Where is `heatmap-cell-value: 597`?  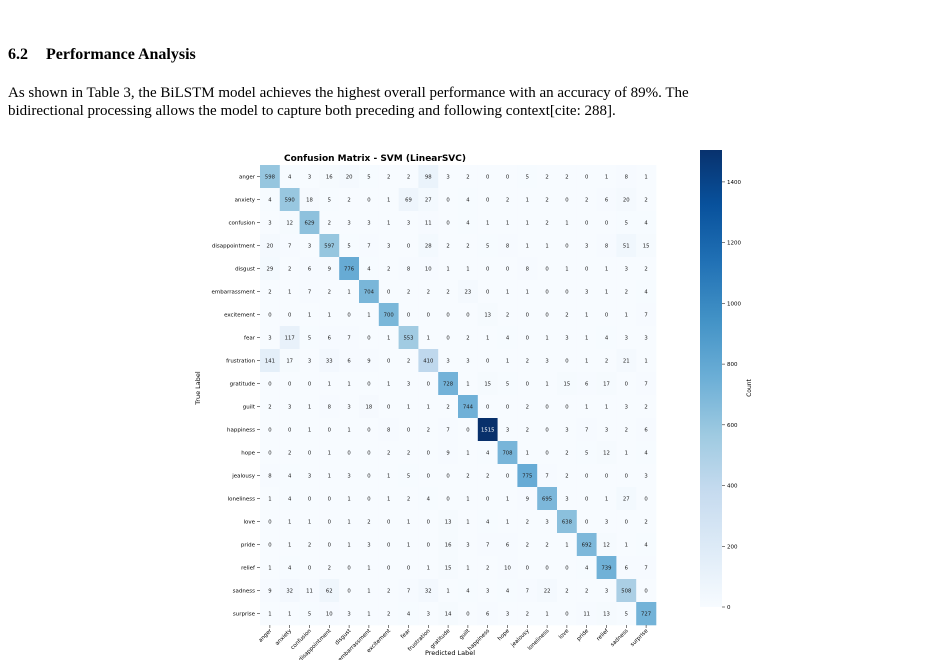
heatmap-cell-value: 597 is located at coordinates (329, 247).